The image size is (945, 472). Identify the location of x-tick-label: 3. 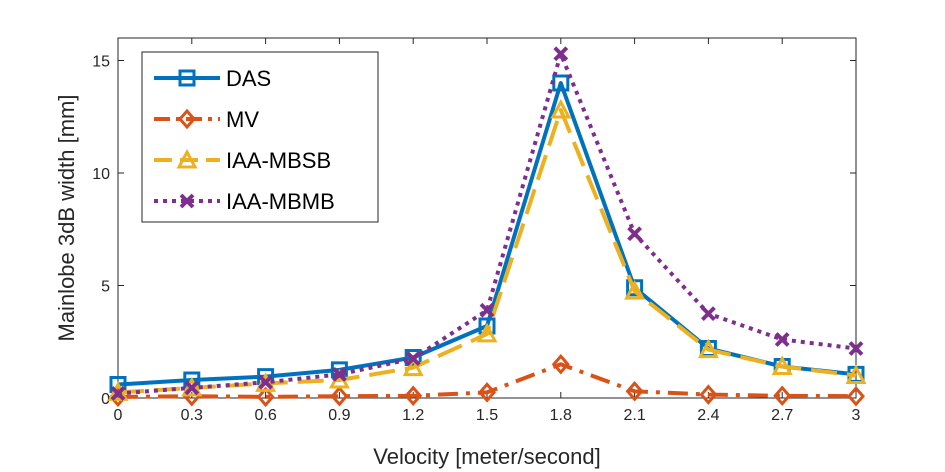
(856, 415).